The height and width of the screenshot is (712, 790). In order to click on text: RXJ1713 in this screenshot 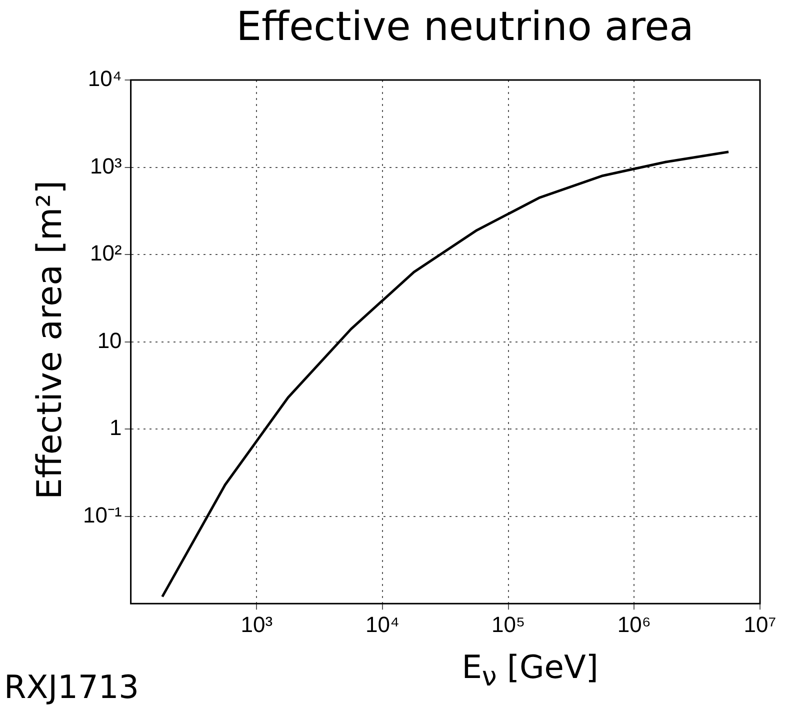, I will do `click(72, 687)`.